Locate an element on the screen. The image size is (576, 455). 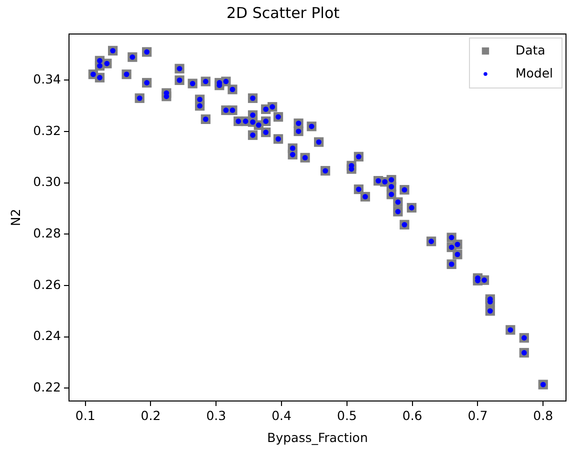
x-tick-label: 0.8 is located at coordinates (543, 415).